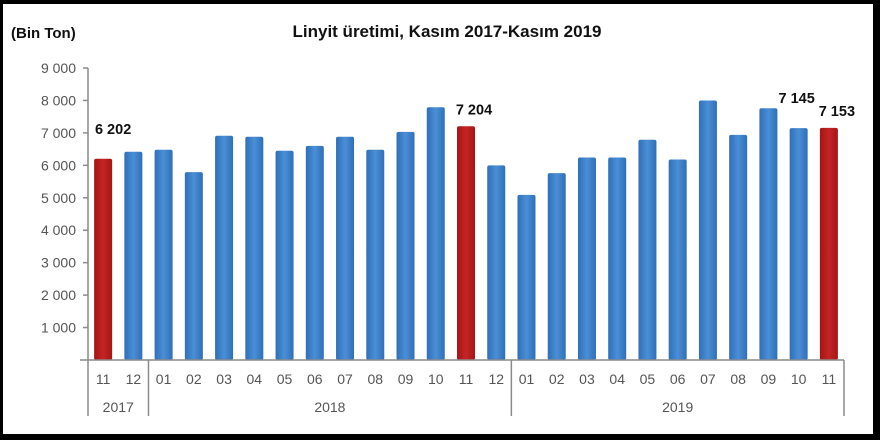 This screenshot has height=440, width=880. Describe the element at coordinates (837, 112) in the screenshot. I see `data-label: 7 153` at that location.